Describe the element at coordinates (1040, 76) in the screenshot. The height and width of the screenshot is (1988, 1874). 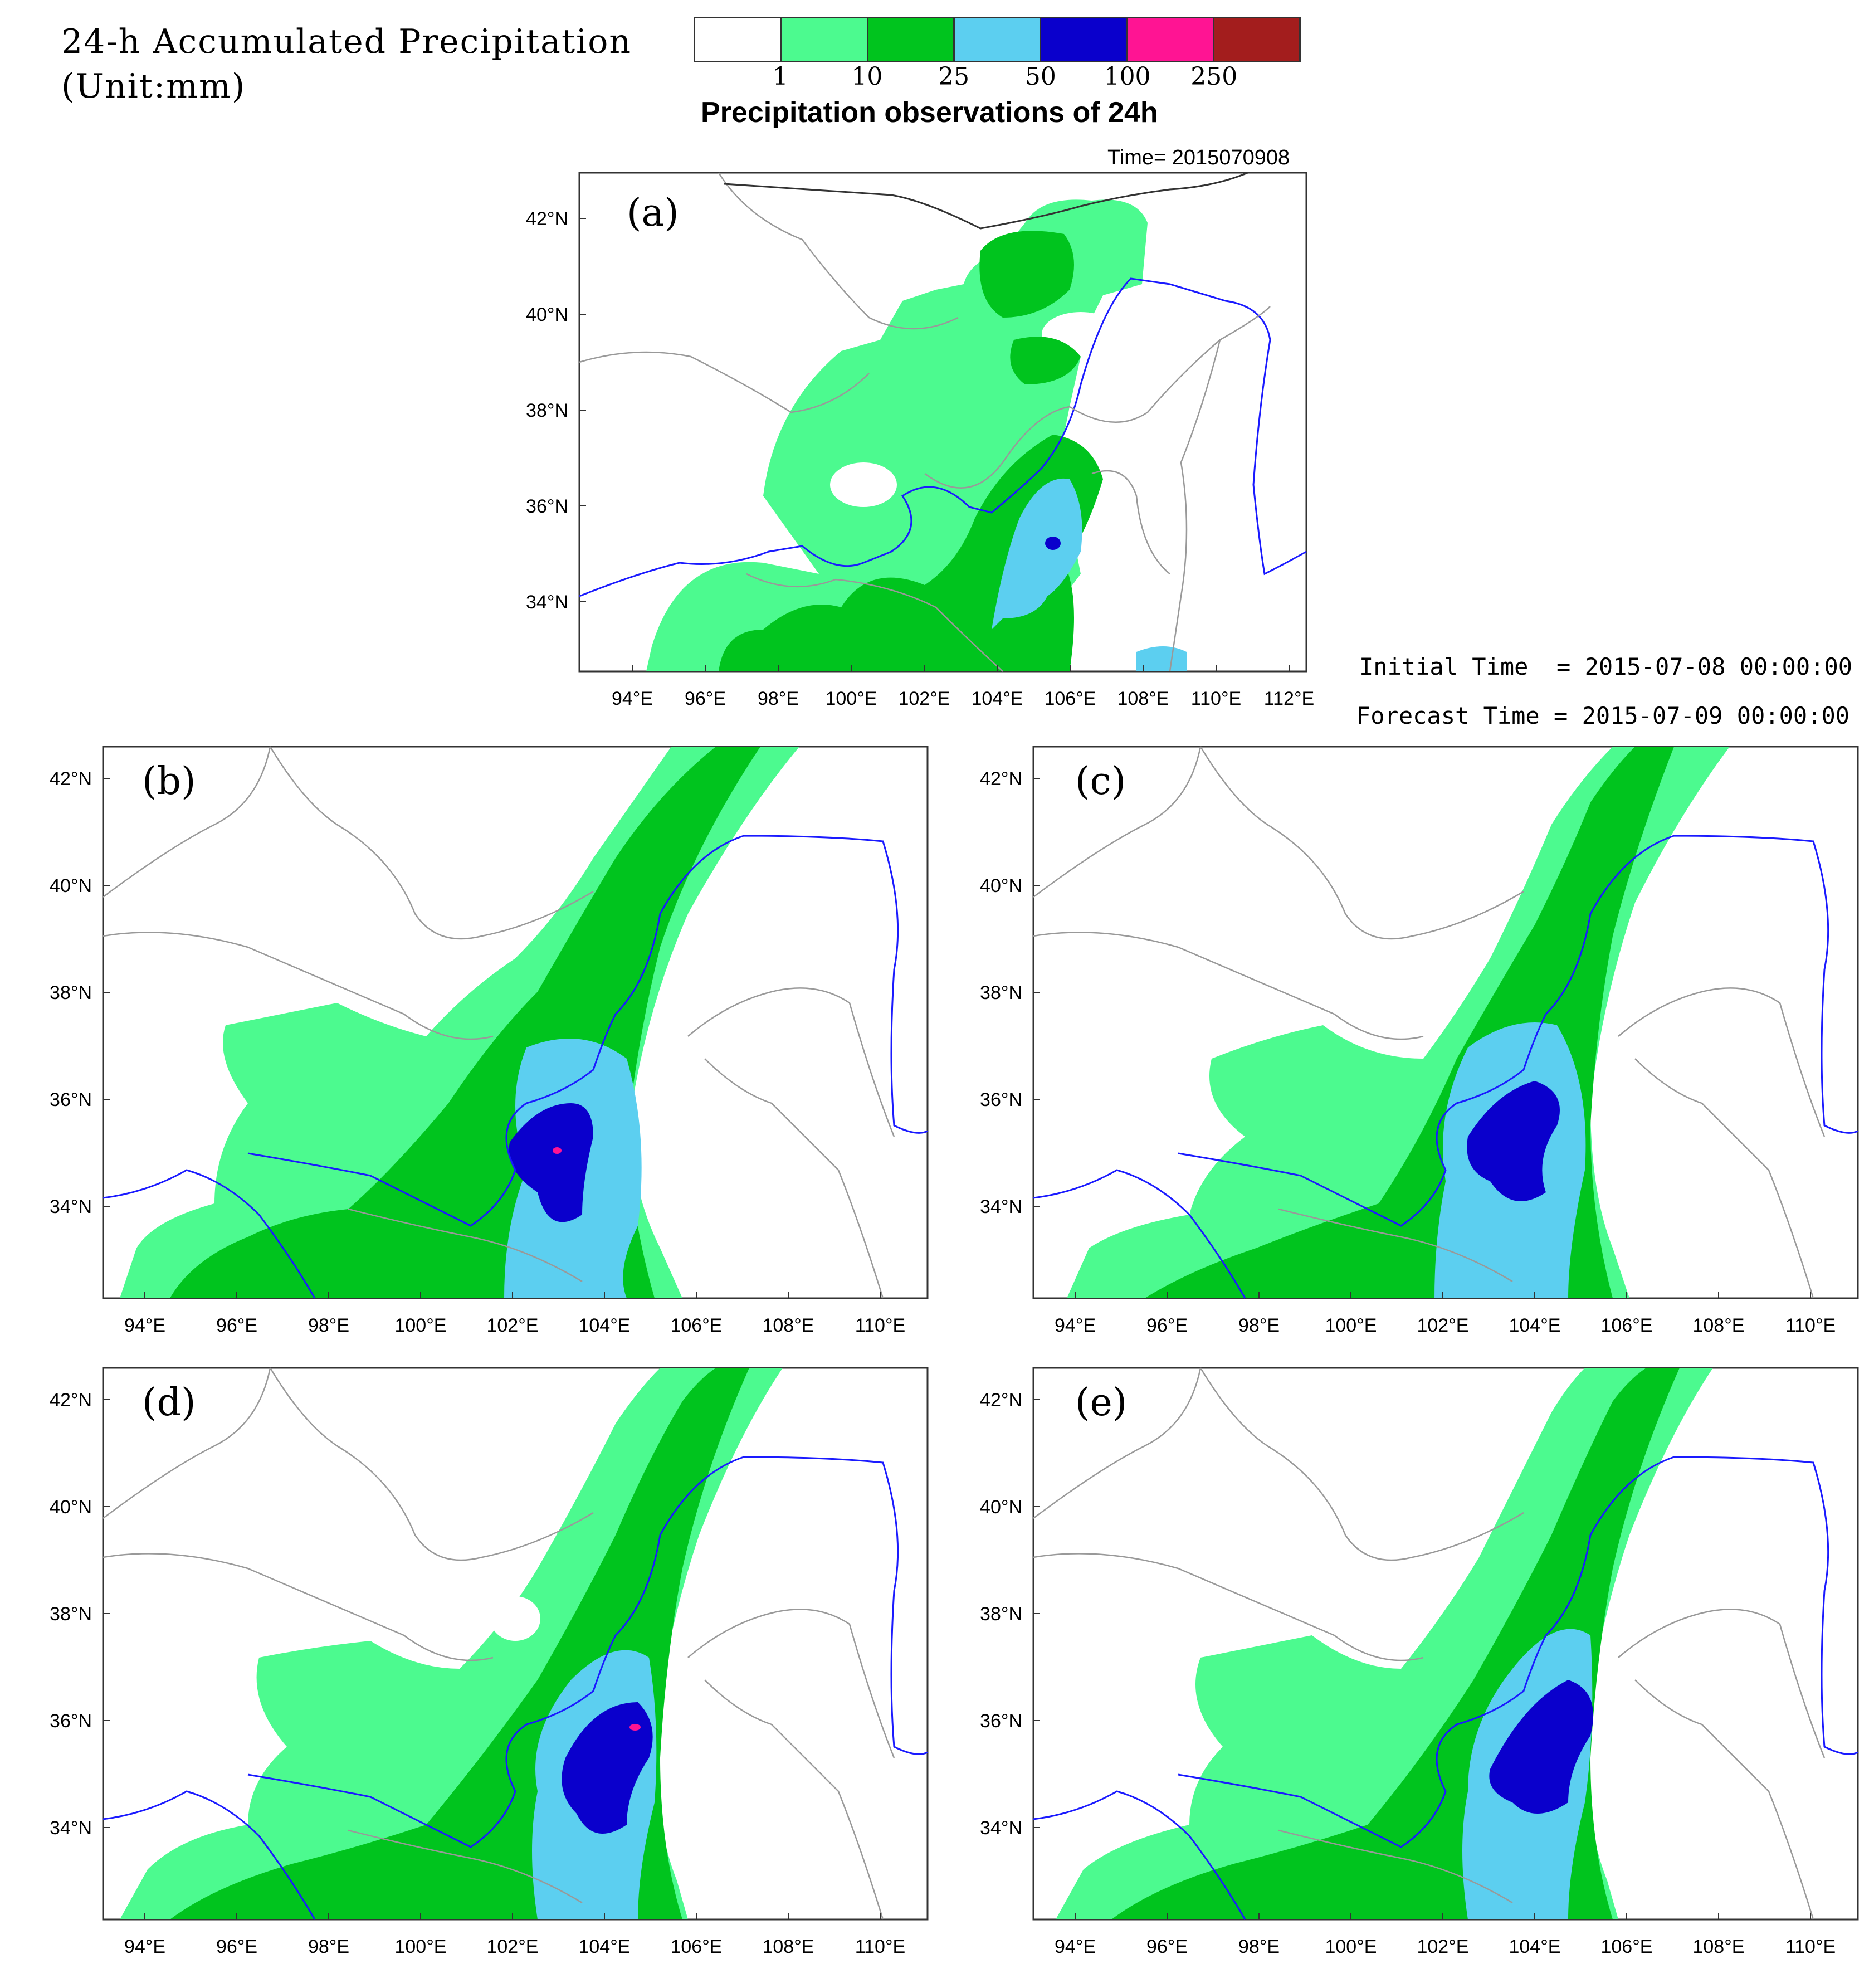
I see `colorbar-level-label: 50` at that location.